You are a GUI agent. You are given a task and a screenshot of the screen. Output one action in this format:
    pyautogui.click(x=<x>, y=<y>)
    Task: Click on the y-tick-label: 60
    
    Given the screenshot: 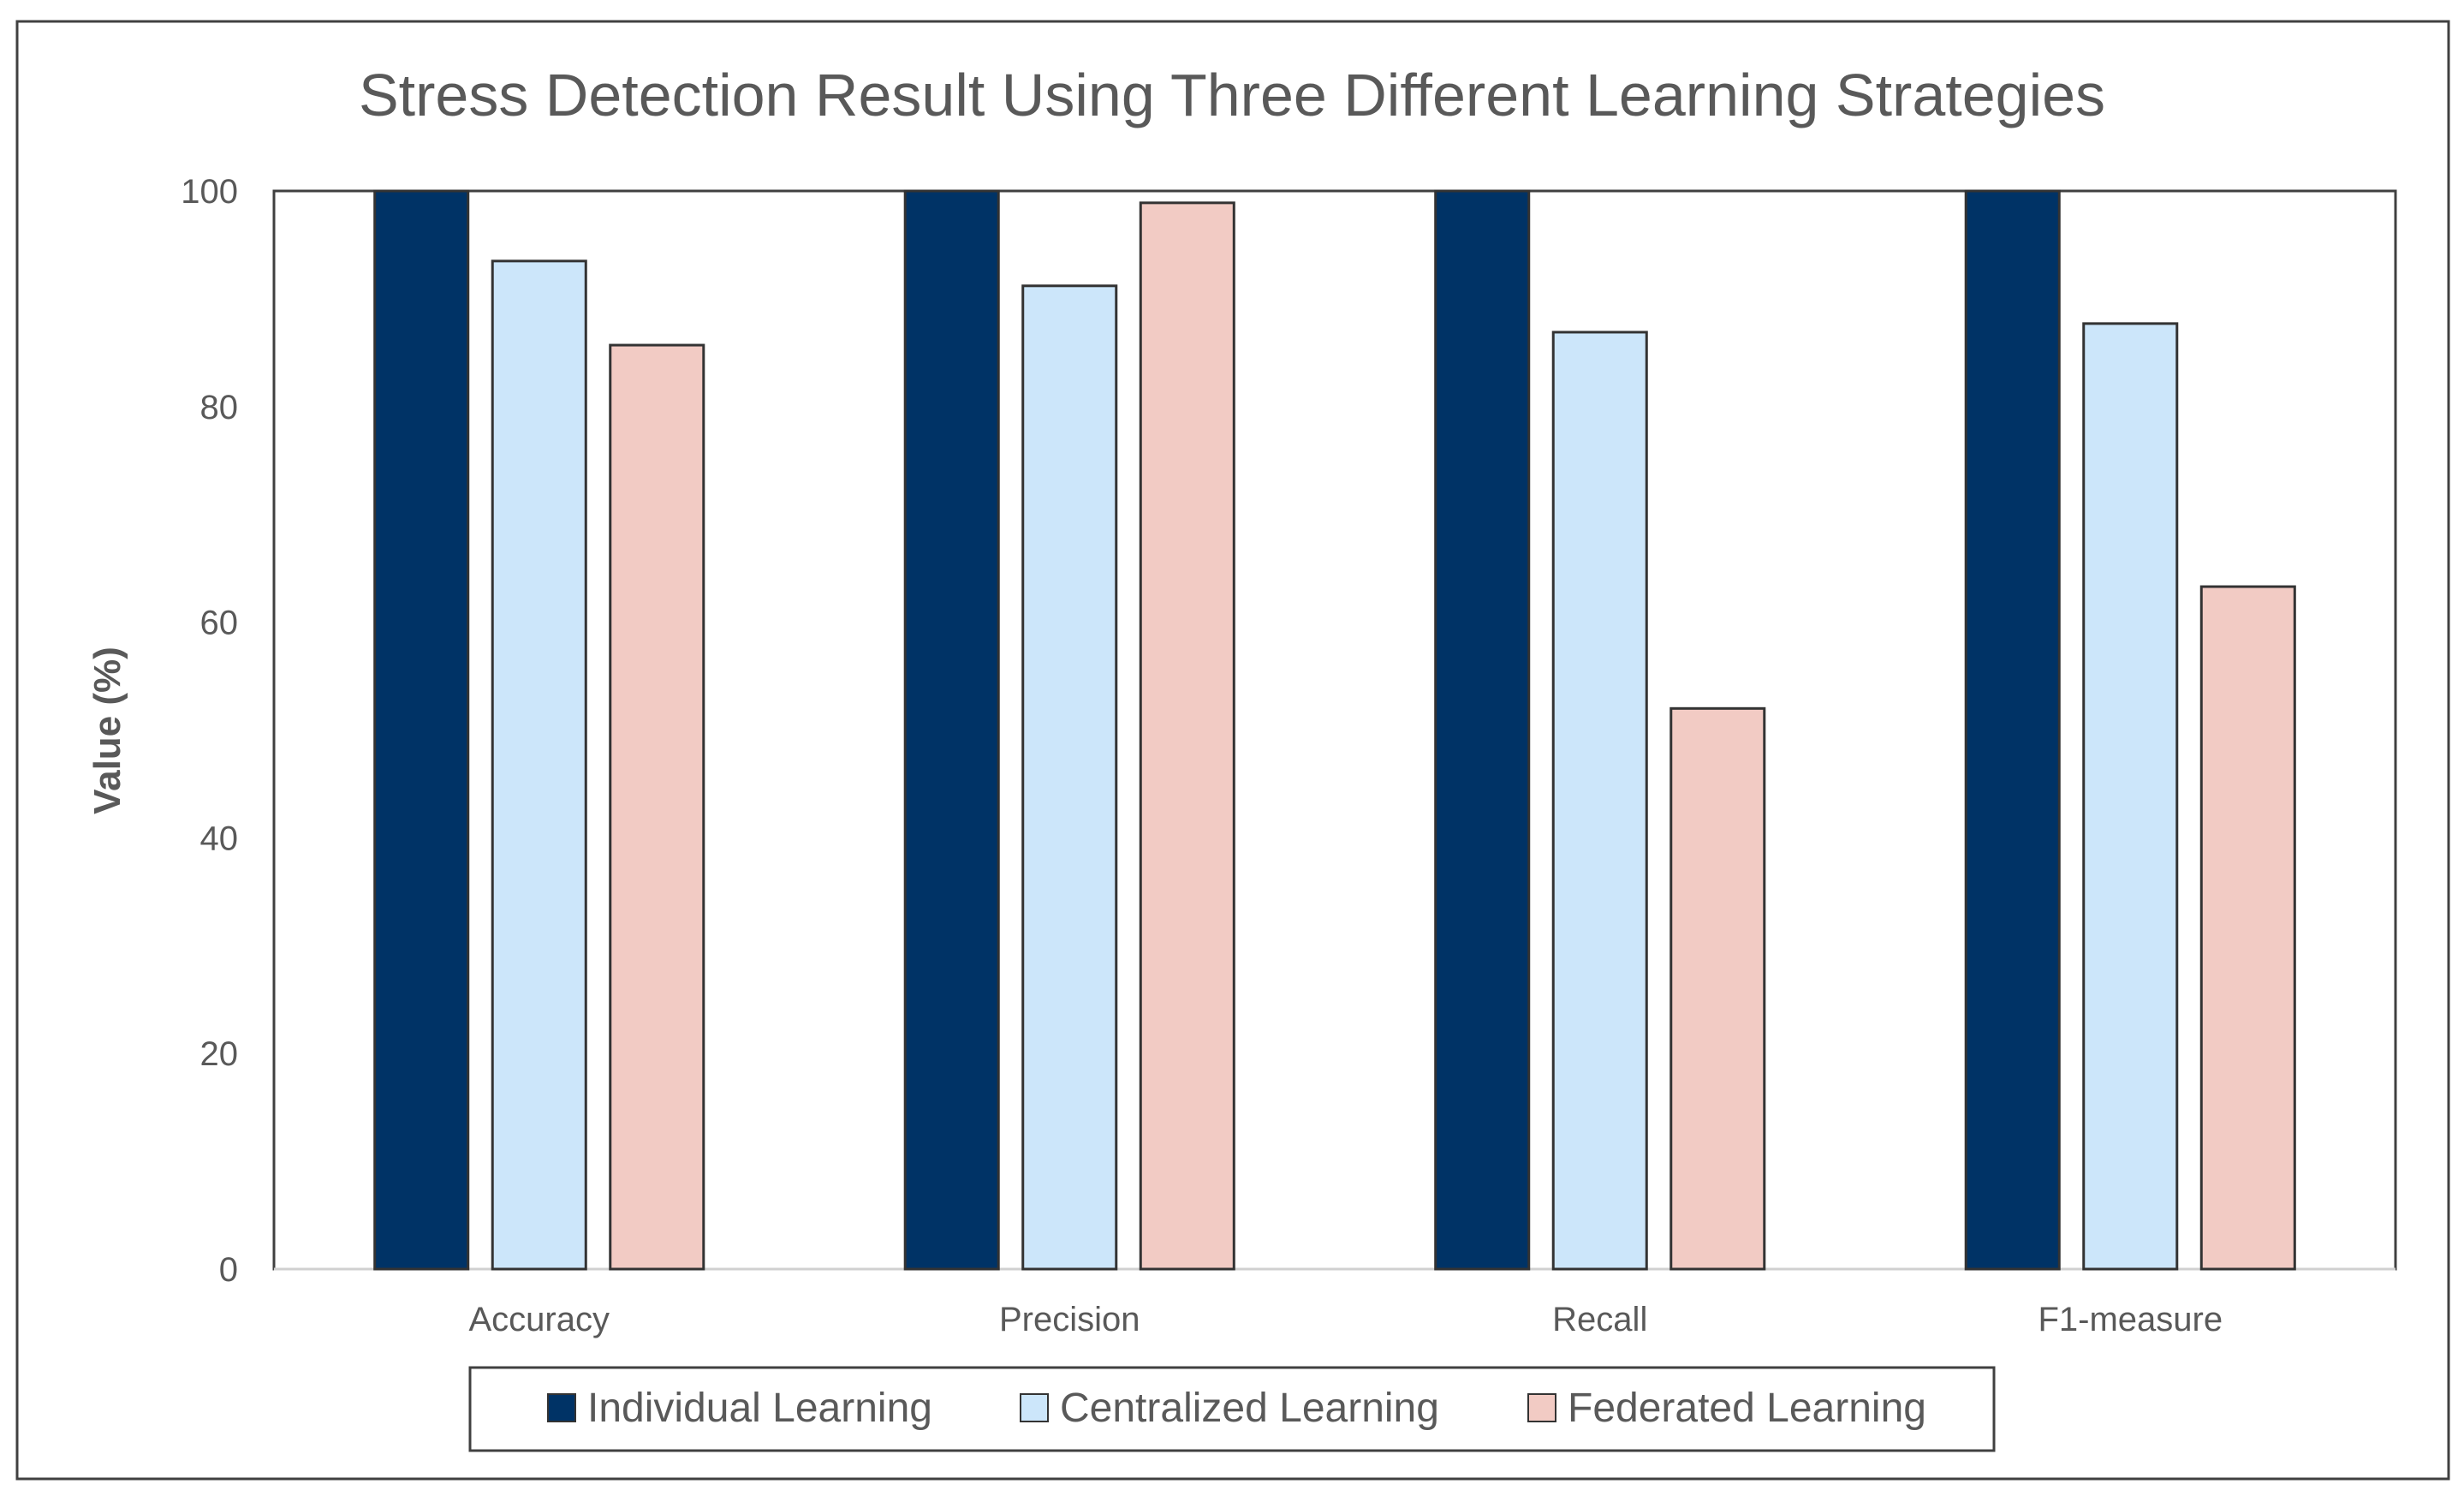 What is the action you would take?
    pyautogui.click(x=220, y=623)
    